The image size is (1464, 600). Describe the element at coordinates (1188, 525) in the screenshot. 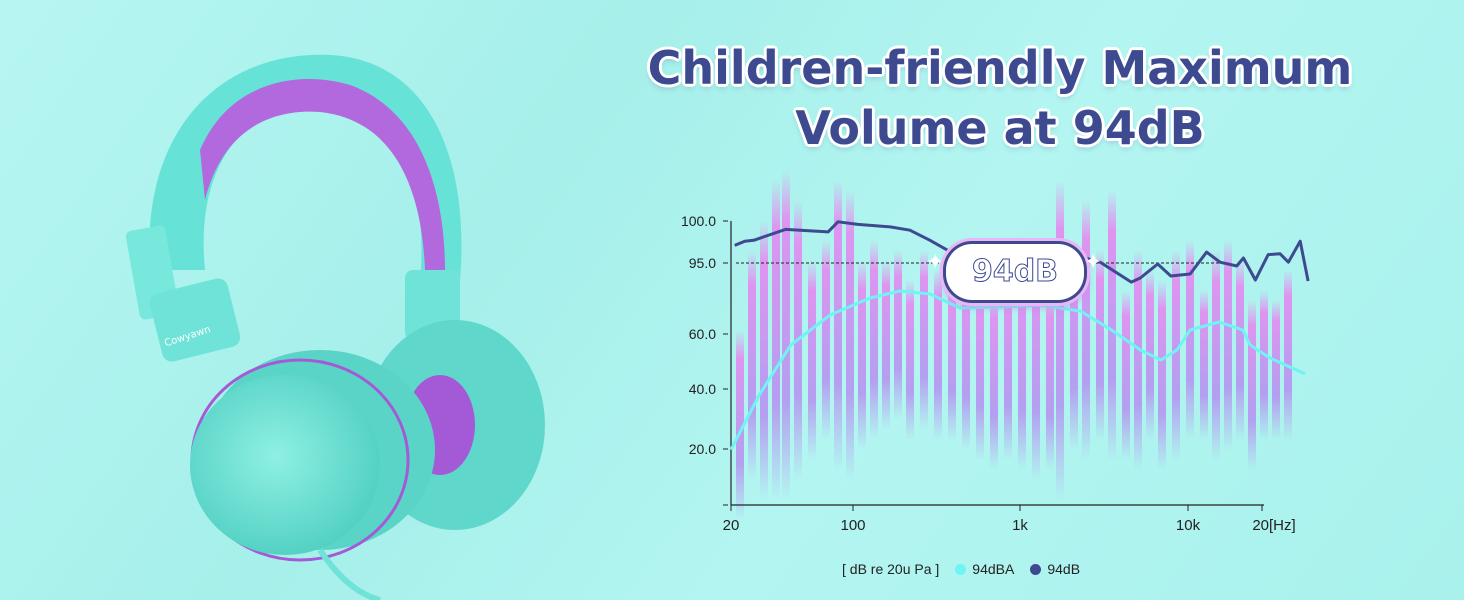

I see `x-tick-label: 10k` at that location.